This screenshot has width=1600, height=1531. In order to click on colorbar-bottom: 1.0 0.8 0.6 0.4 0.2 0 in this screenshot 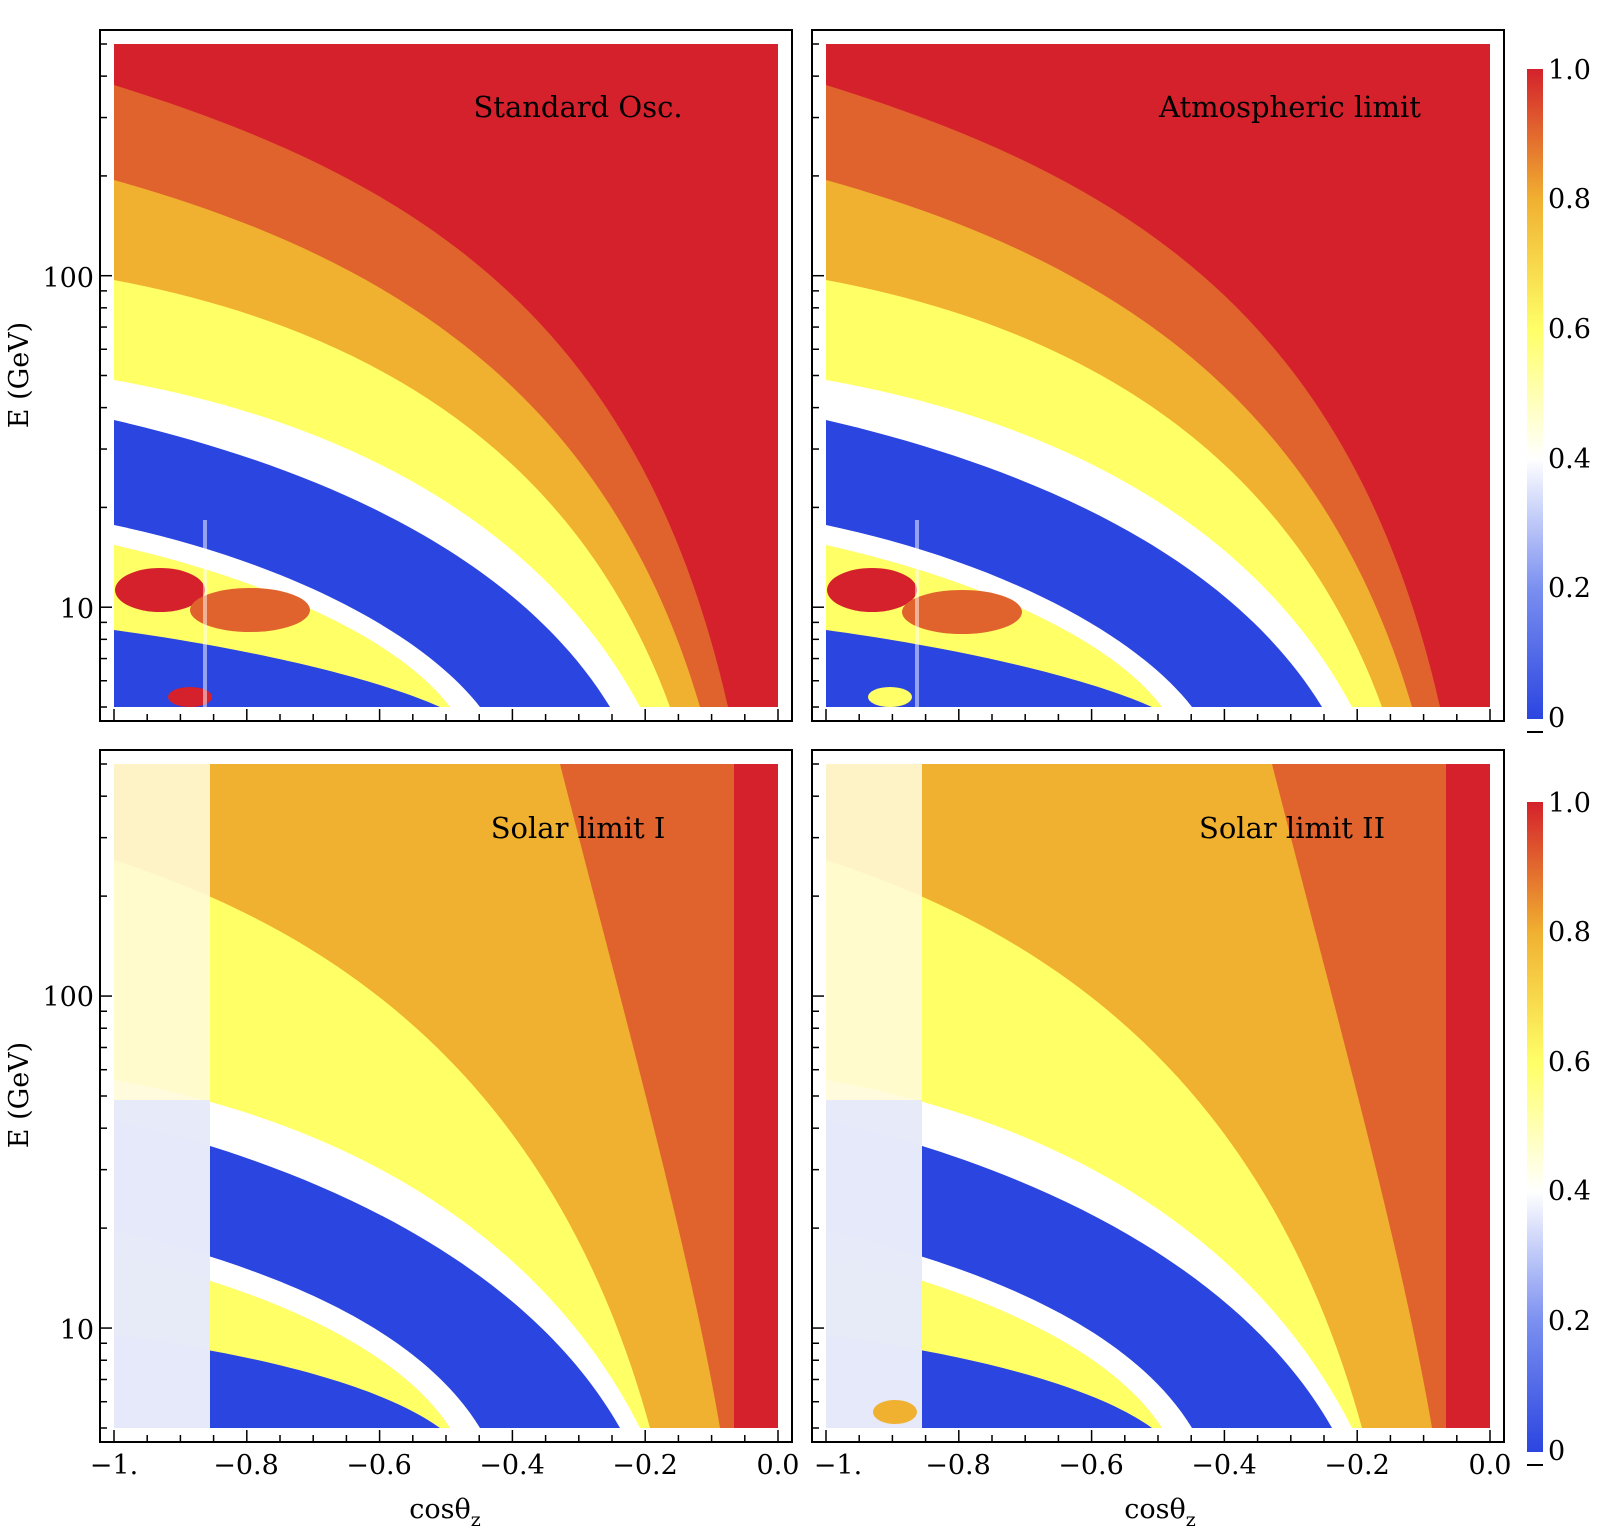, I will do `click(1559, 1127)`.